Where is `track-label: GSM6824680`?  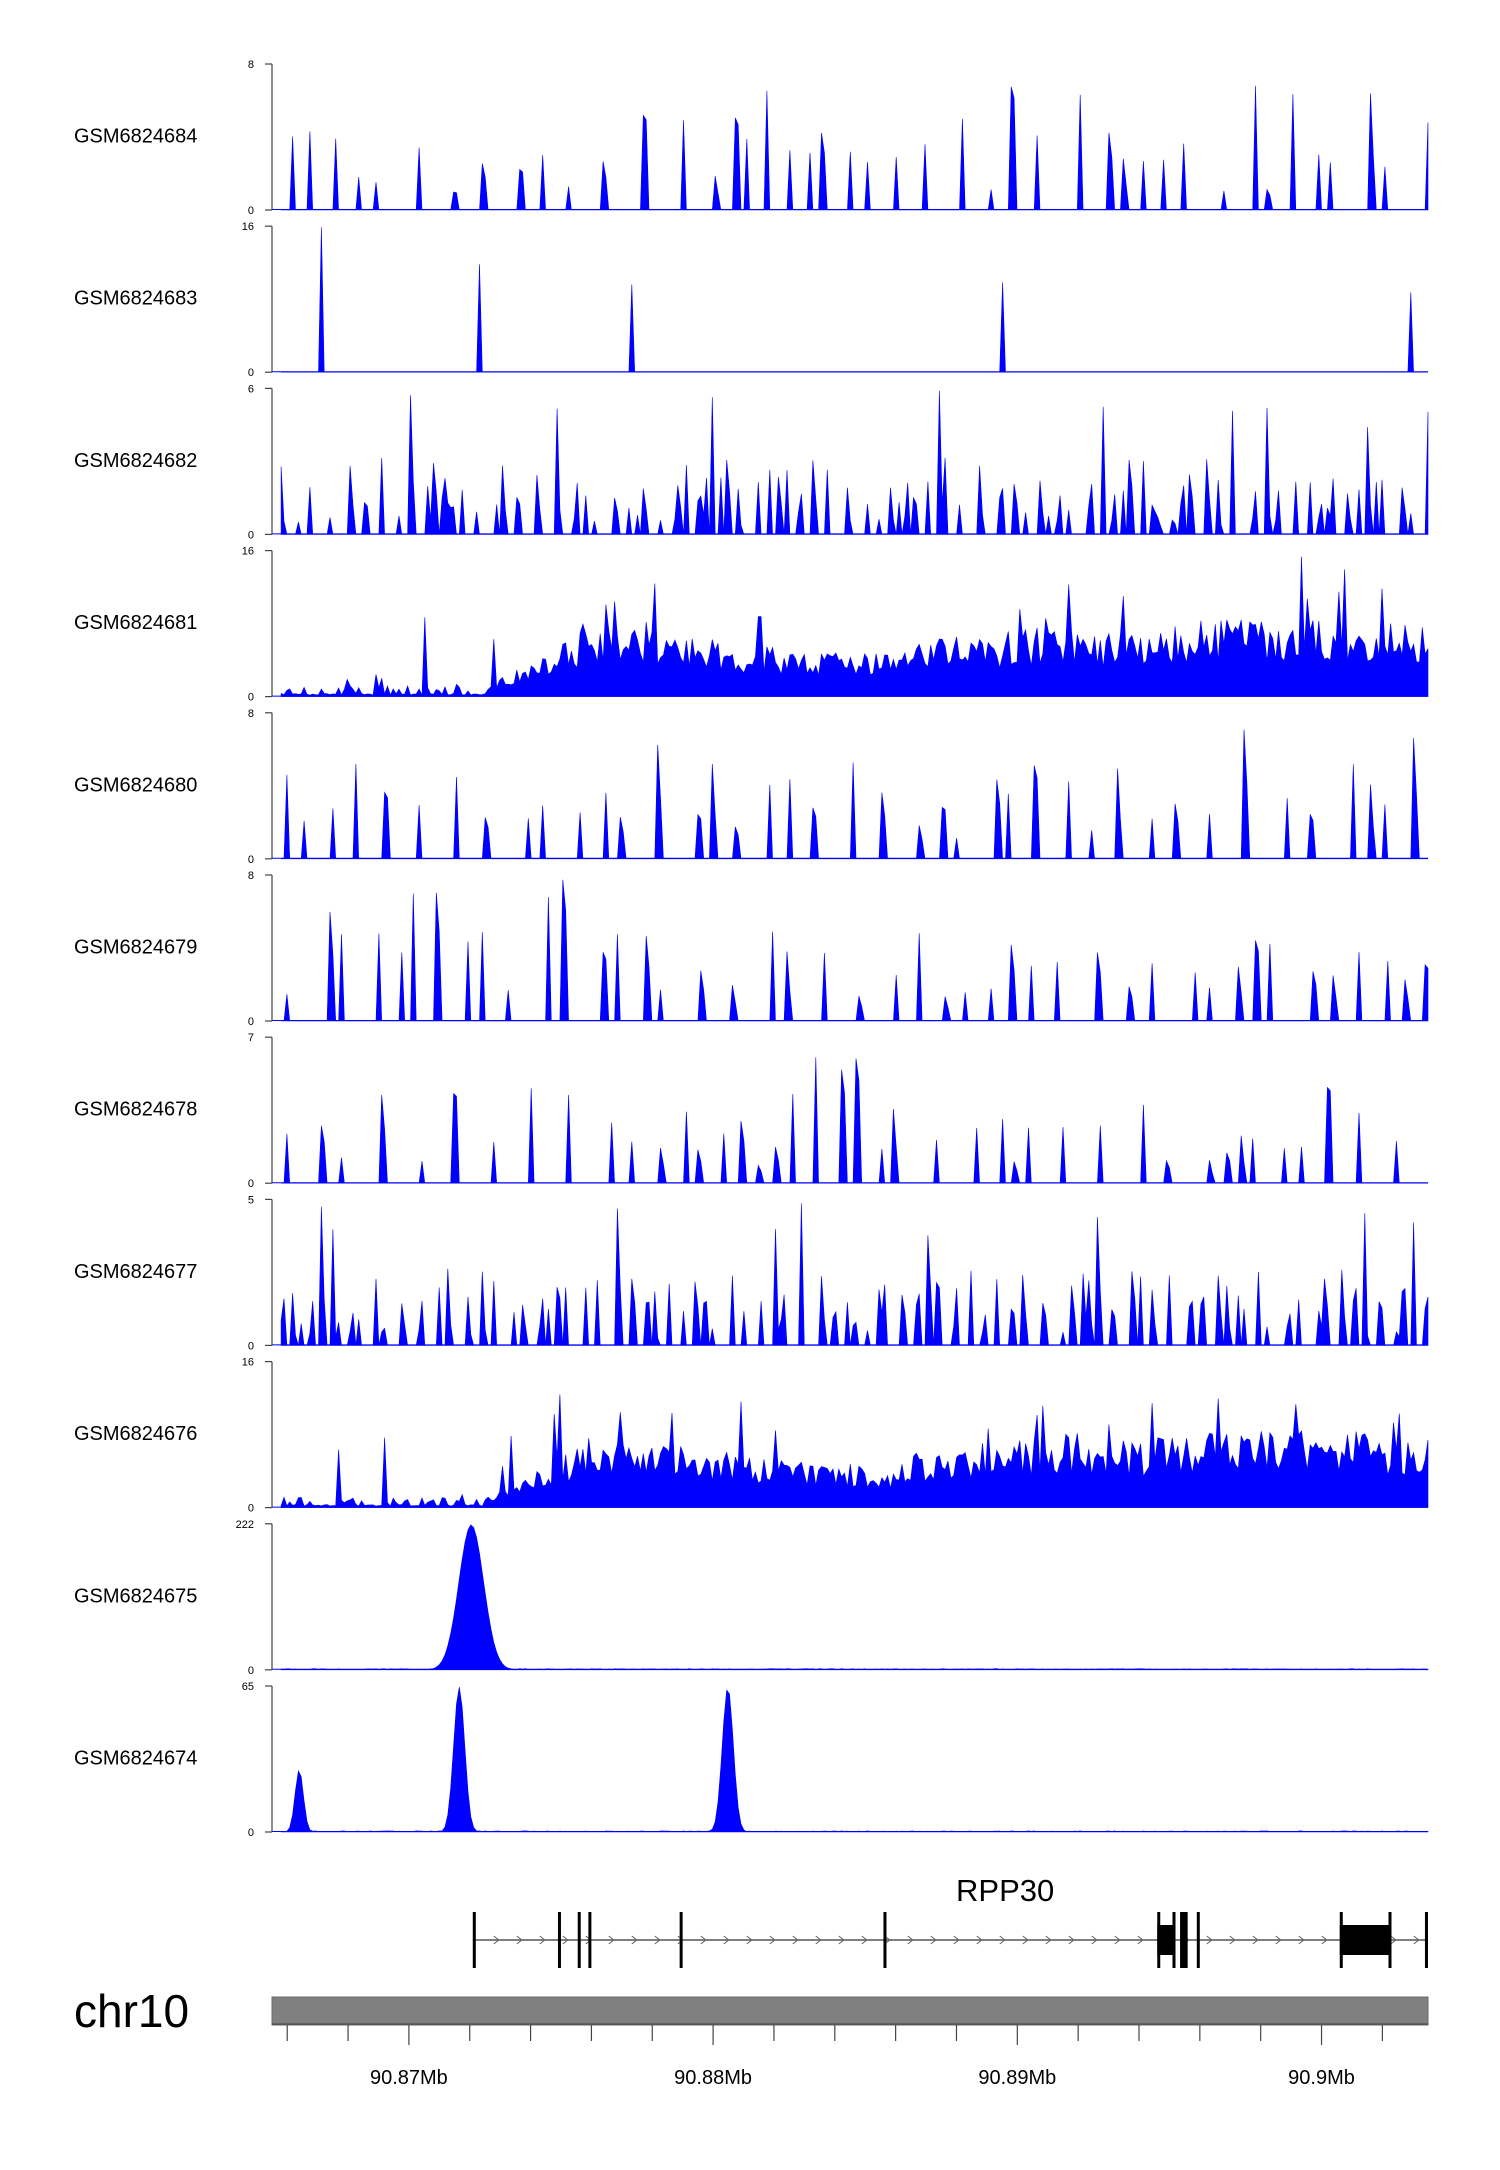 track-label: GSM6824680 is located at coordinates (135, 785).